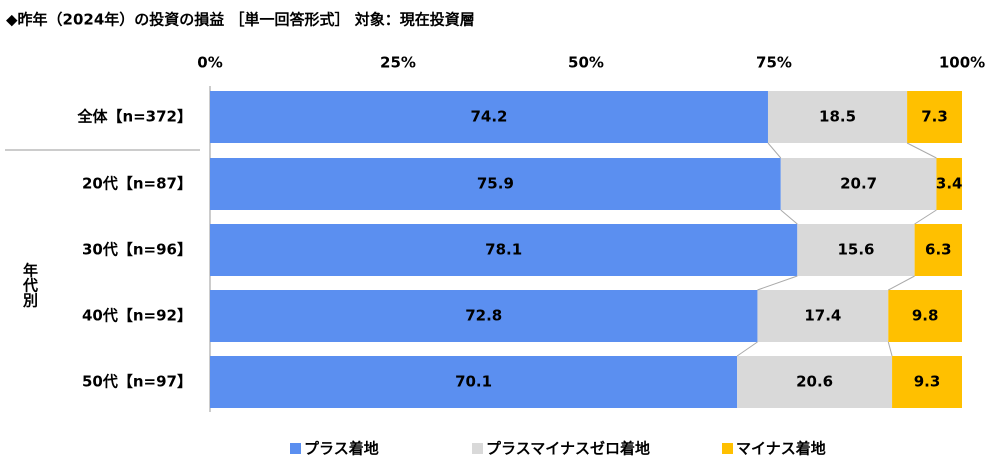  What do you see at coordinates (341, 449) in the screenshot?
I see `legend-label: プラス着地` at bounding box center [341, 449].